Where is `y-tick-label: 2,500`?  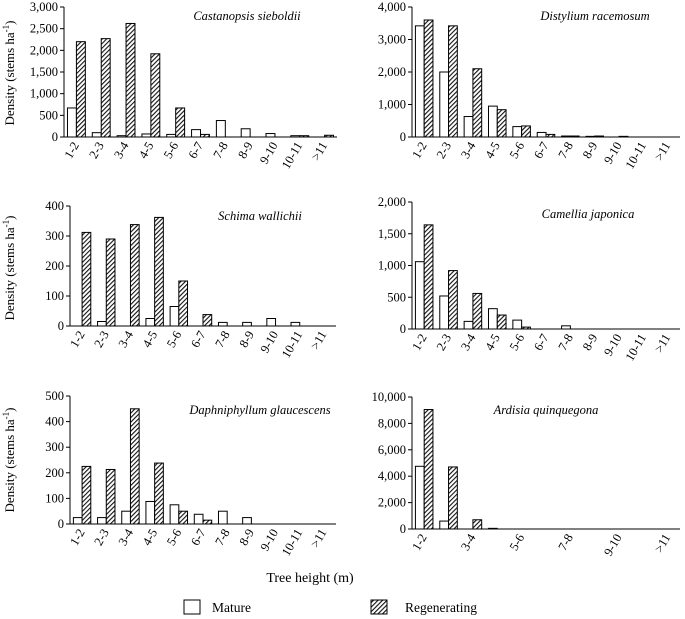
y-tick-label: 2,500 is located at coordinates (44, 29).